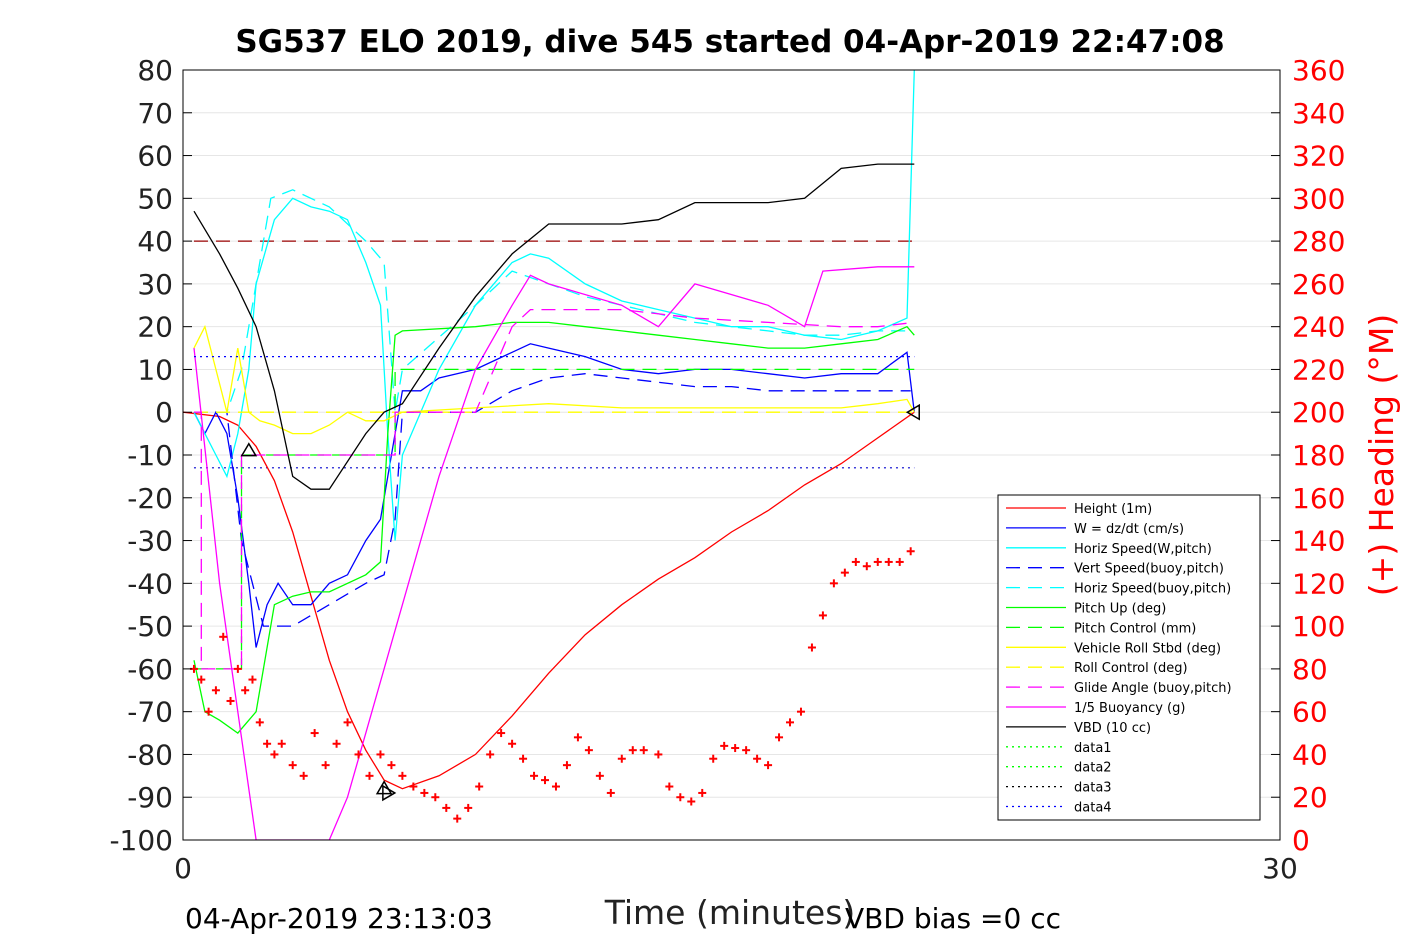  I want to click on y-tick-label-left: 70, so click(155, 113).